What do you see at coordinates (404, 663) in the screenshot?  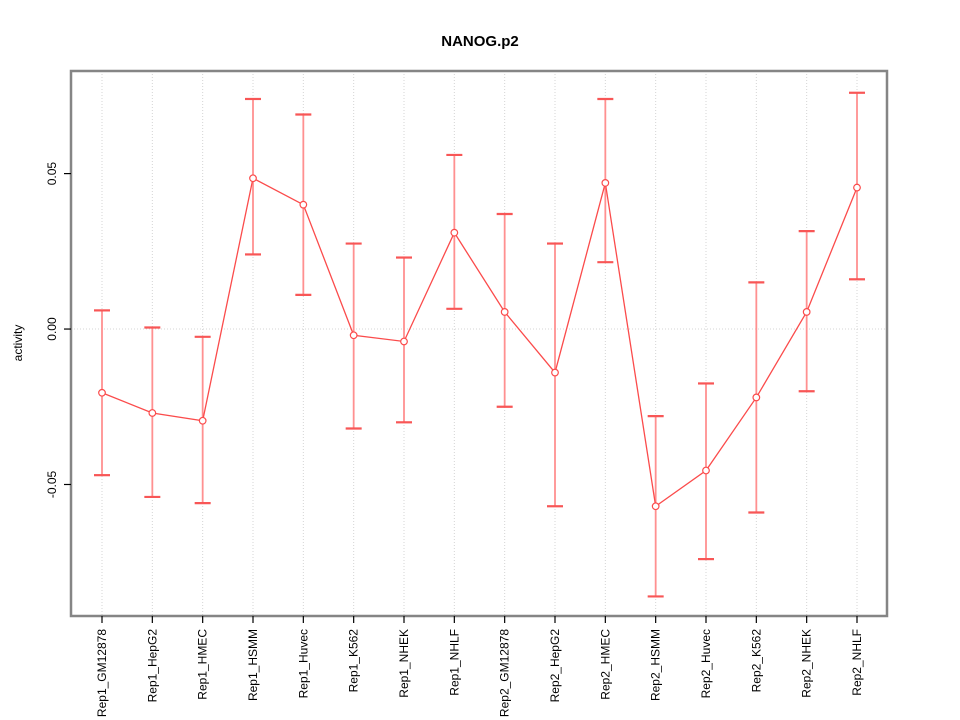 I see `x-tick-label: Rep1_NHEK` at bounding box center [404, 663].